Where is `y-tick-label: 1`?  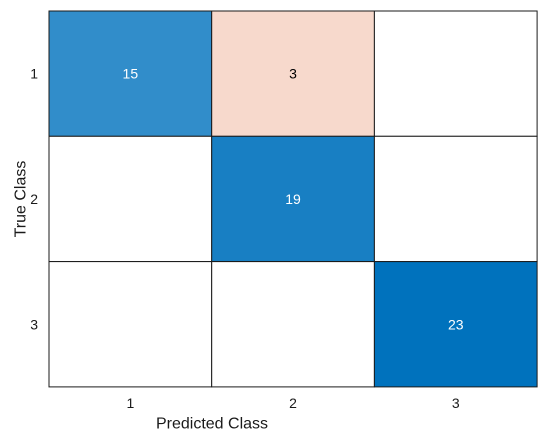
y-tick-label: 1 is located at coordinates (34, 74).